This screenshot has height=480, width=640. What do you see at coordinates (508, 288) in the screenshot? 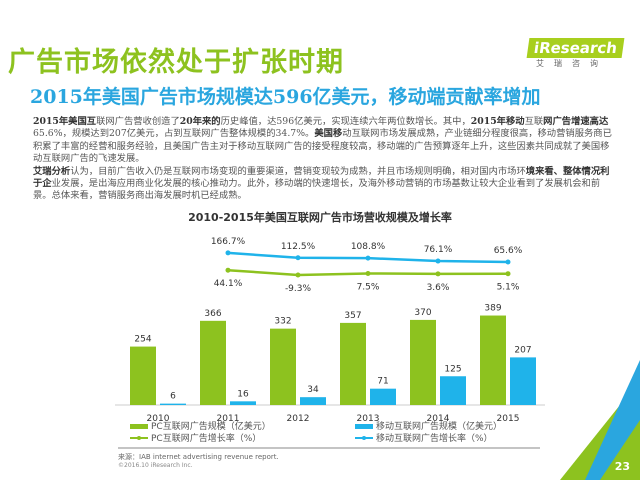
I see `pc-rate-label: 5.1%` at bounding box center [508, 288].